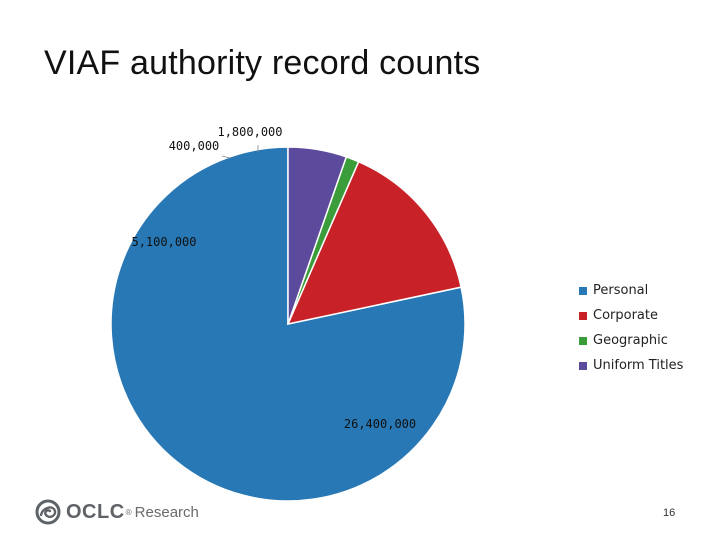  Describe the element at coordinates (226, 157) in the screenshot. I see `leader-line-geographic` at that location.